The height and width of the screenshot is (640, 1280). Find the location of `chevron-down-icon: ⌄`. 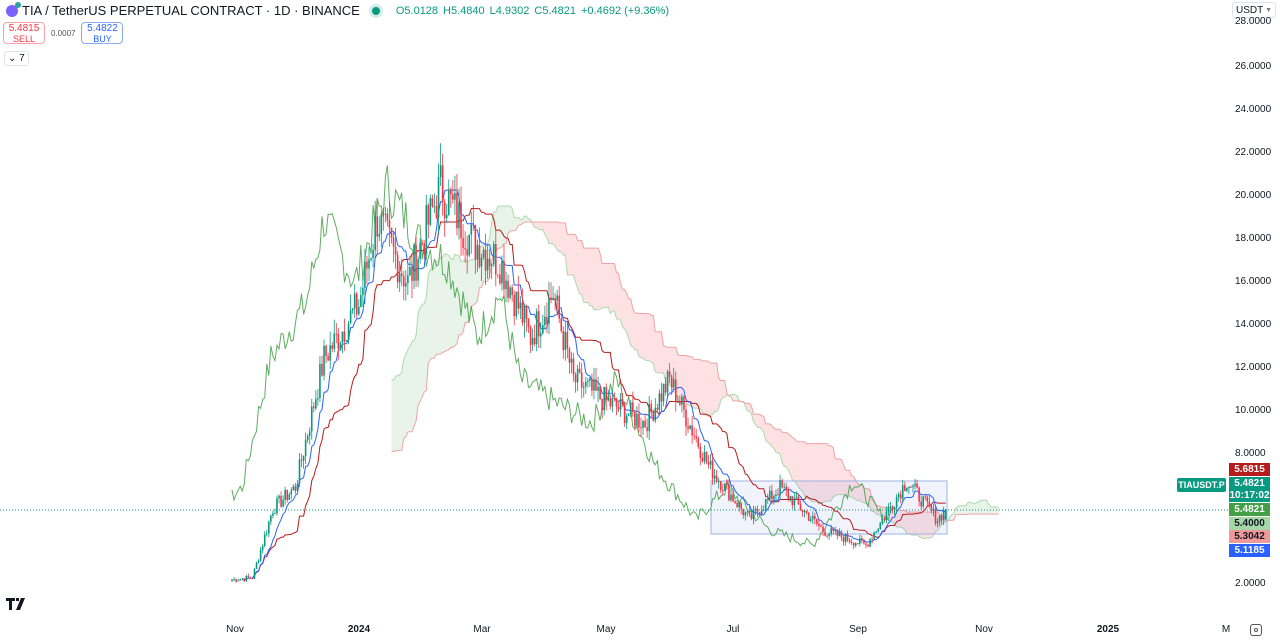

chevron-down-icon: ⌄ is located at coordinates (12, 58).